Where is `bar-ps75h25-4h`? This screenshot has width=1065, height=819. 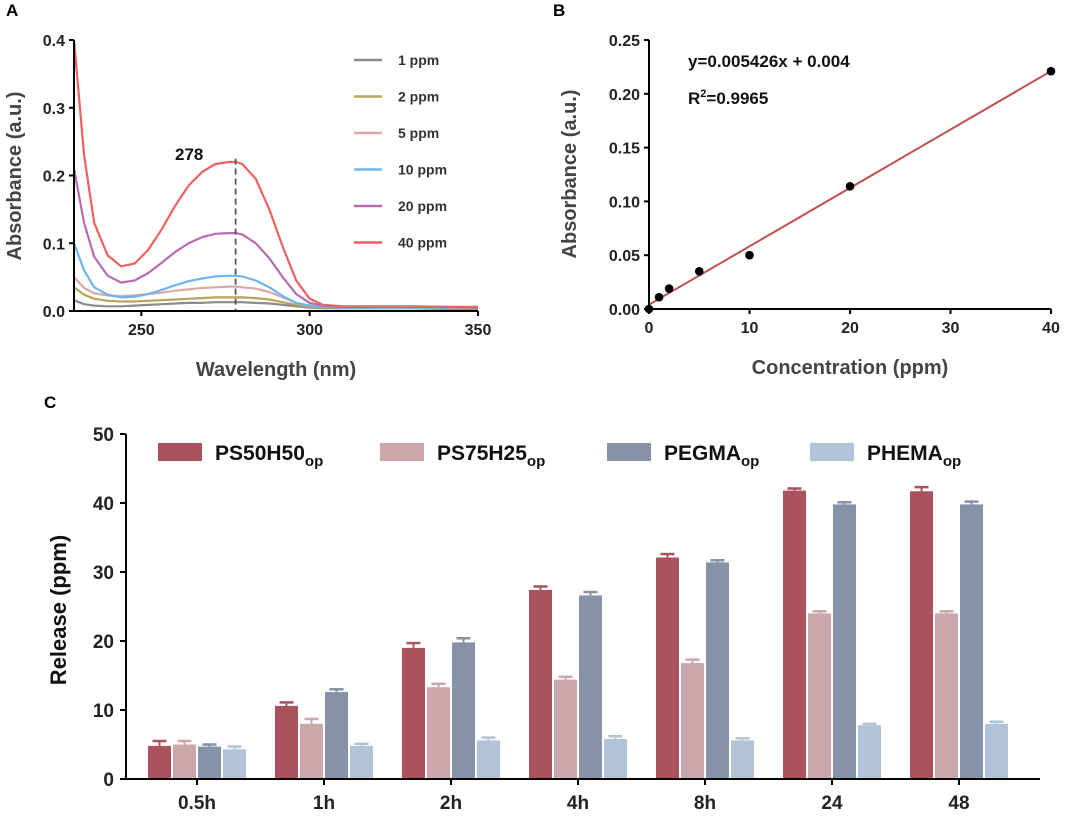
bar-ps75h25-4h is located at coordinates (565, 729).